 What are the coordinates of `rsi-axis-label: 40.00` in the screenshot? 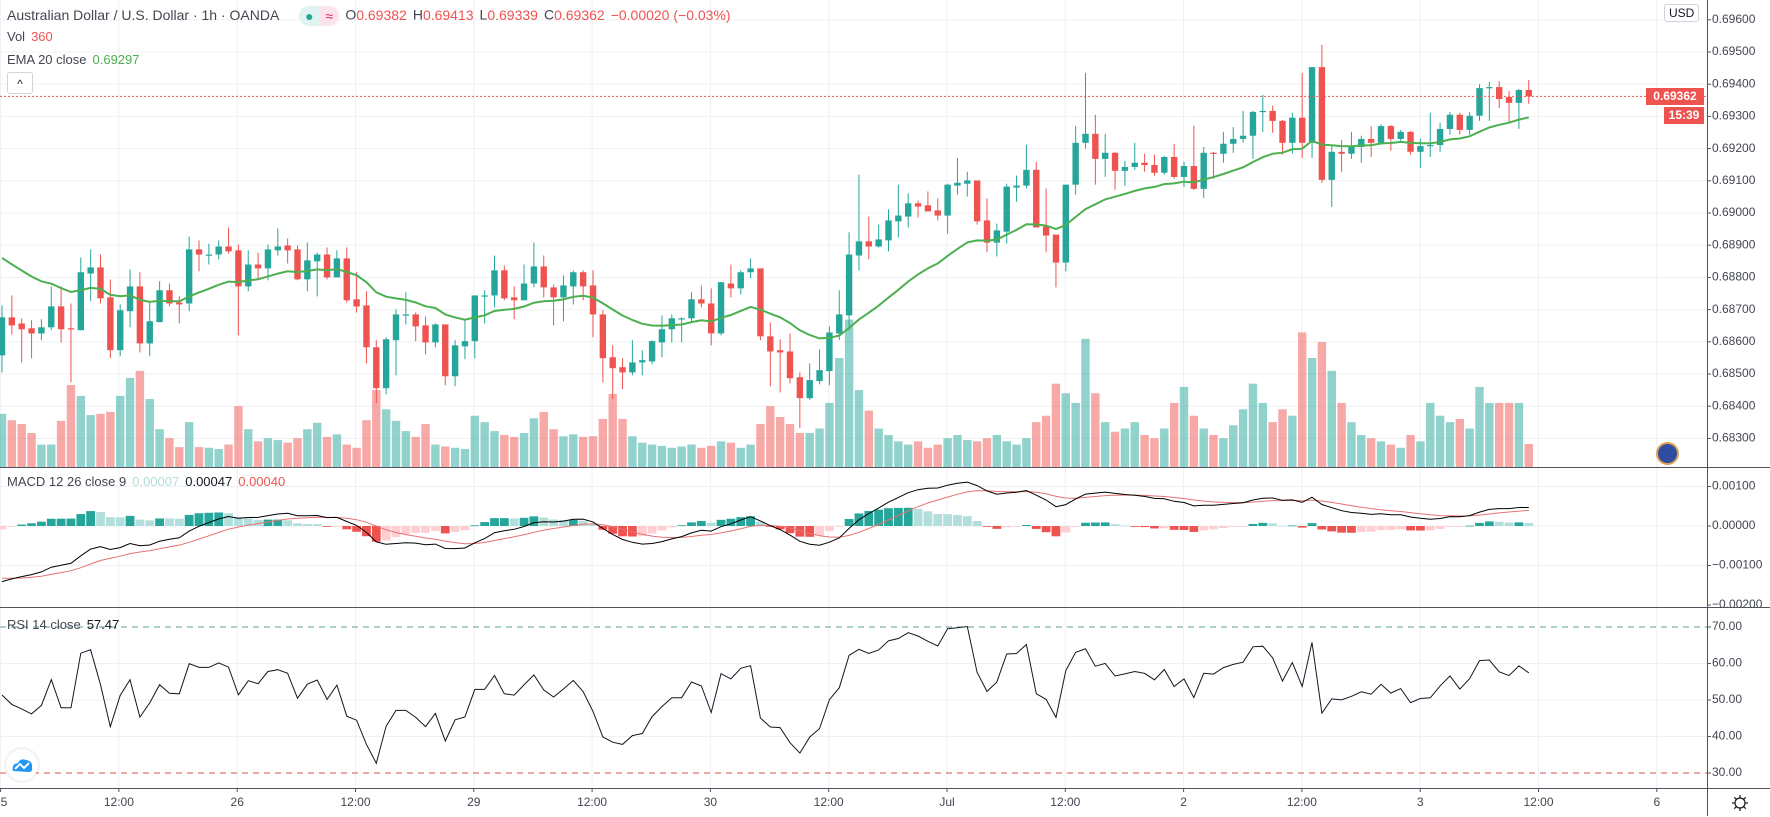 It's located at (1727, 736).